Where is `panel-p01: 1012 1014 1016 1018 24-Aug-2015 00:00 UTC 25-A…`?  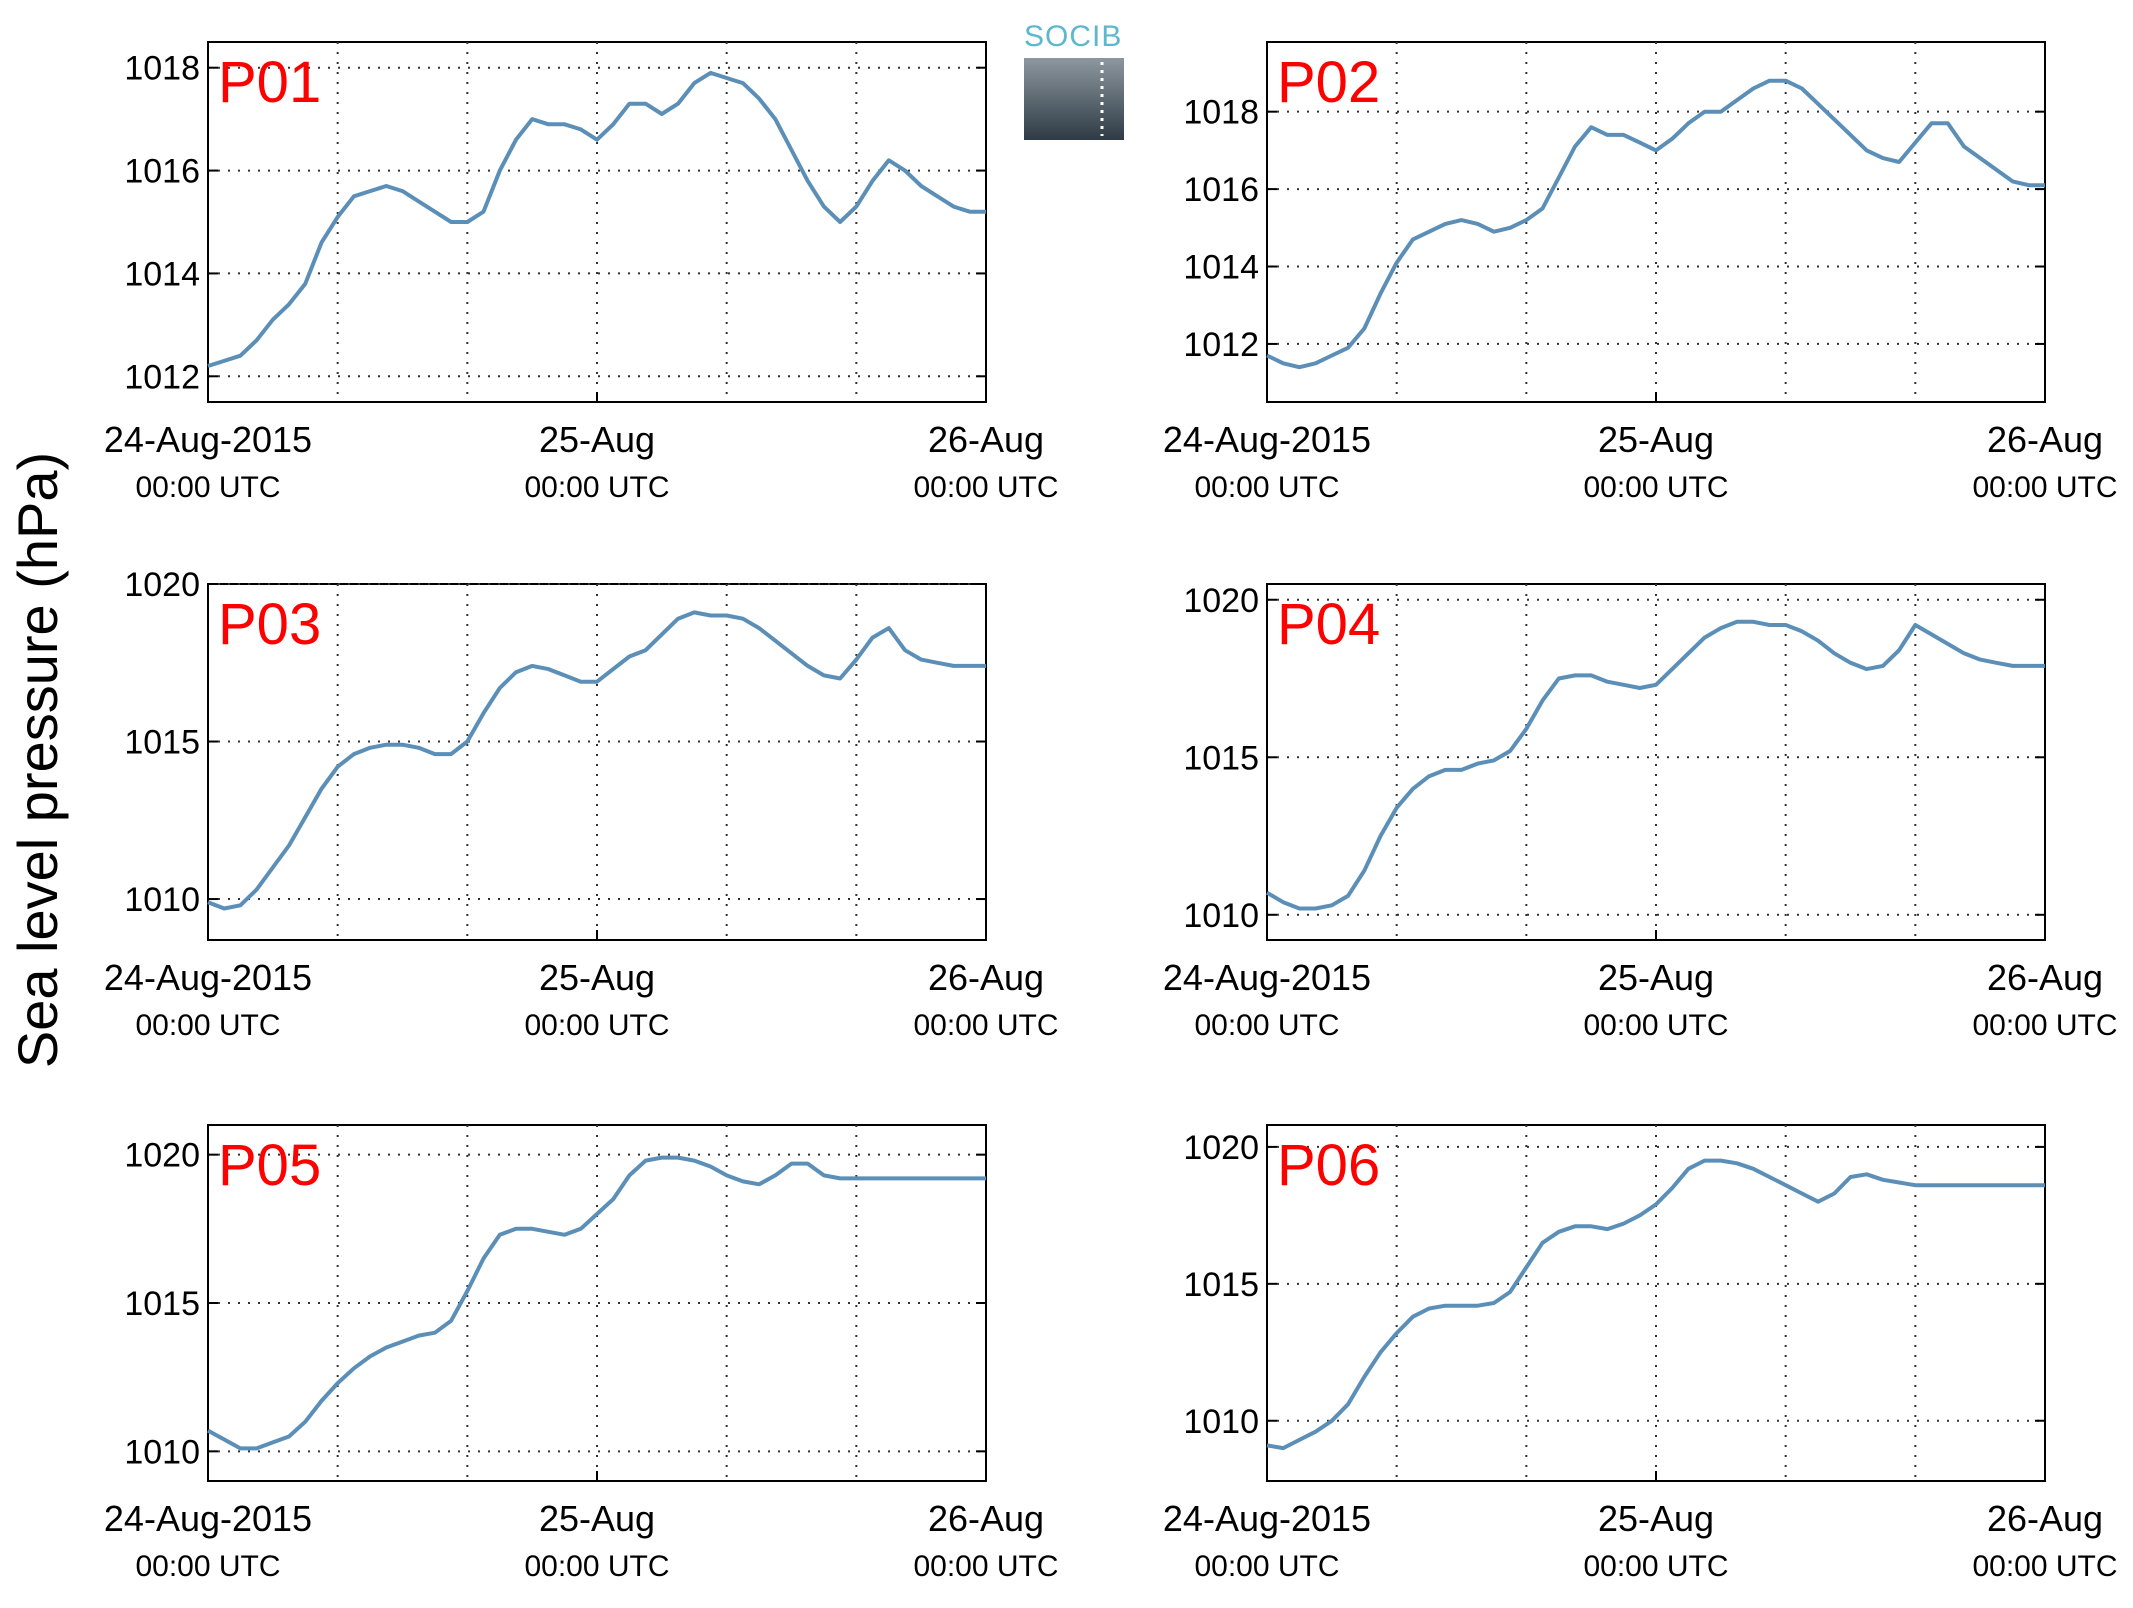 panel-p01: 1012 1014 1016 1018 24-Aug-2015 00:00 UTC 25-A… is located at coordinates (581, 272).